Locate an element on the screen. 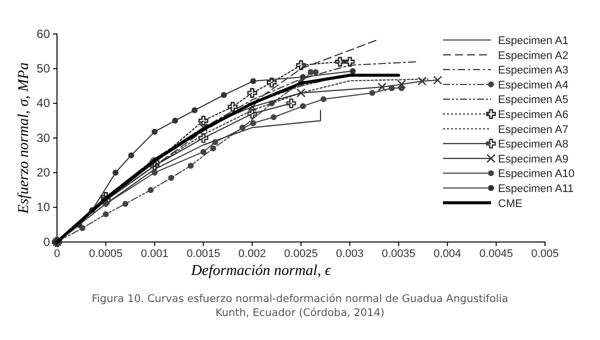 The width and height of the screenshot is (600, 340). x-tick-label: 0.001 is located at coordinates (154, 254).